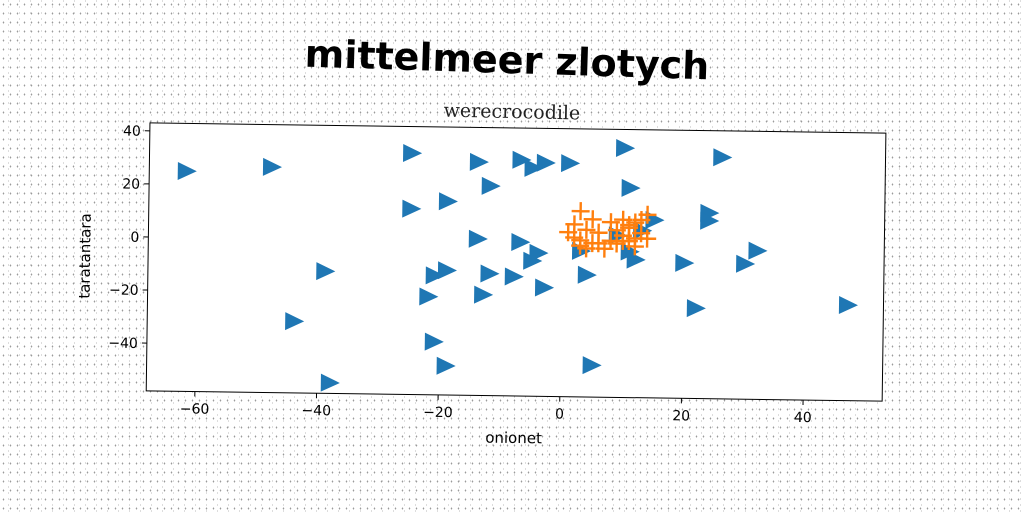  What do you see at coordinates (124, 290) in the screenshot?
I see `y-tick-label: −20` at bounding box center [124, 290].